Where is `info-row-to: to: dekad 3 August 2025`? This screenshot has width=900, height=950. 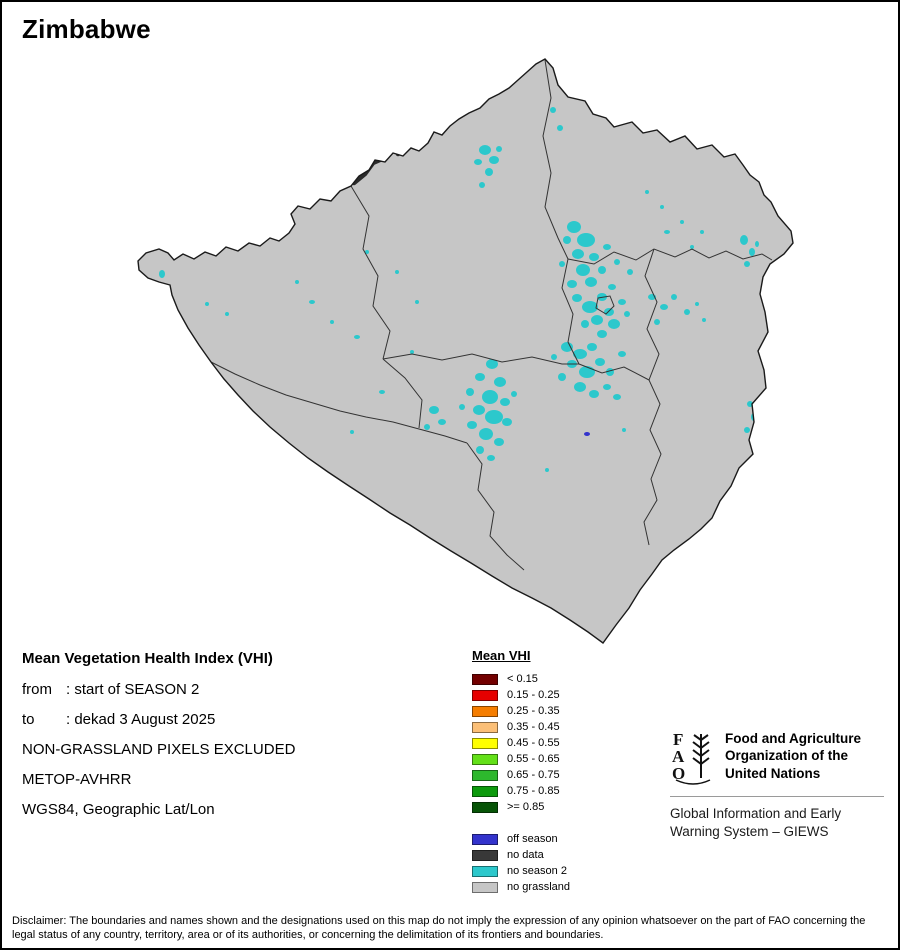 info-row-to: to: dekad 3 August 2025 is located at coordinates (158, 719).